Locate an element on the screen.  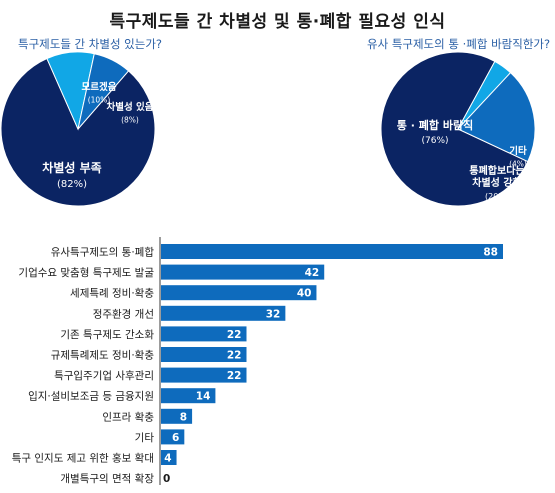
bar-value-10: 4 is located at coordinates (167, 459).